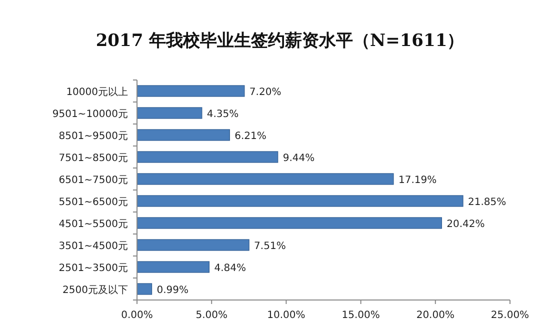  What do you see at coordinates (93, 202) in the screenshot?
I see `y-tick-label: 5501~6500元` at bounding box center [93, 202].